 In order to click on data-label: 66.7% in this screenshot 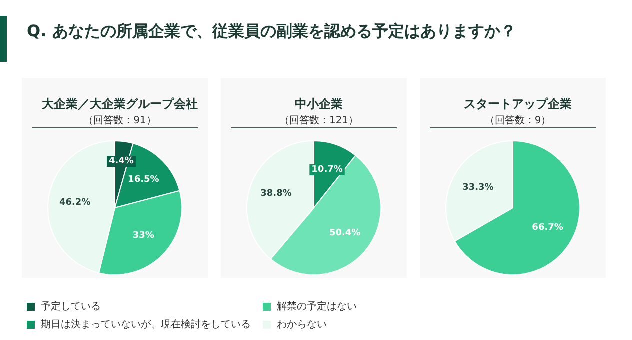, I will do `click(548, 228)`.